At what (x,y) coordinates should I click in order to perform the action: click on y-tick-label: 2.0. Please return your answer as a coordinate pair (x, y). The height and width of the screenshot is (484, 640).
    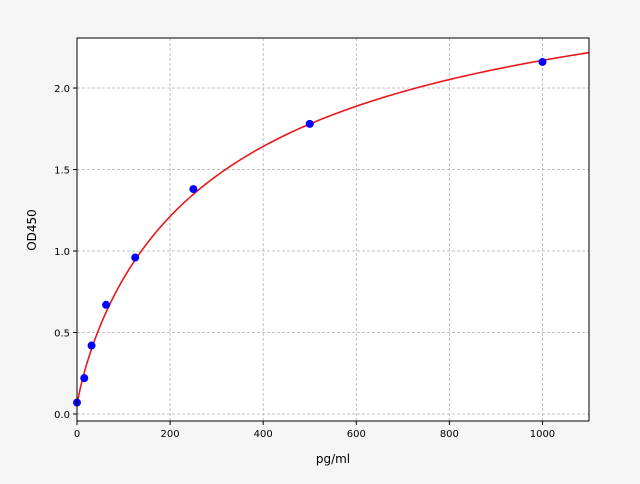
    Looking at the image, I should click on (62, 89).